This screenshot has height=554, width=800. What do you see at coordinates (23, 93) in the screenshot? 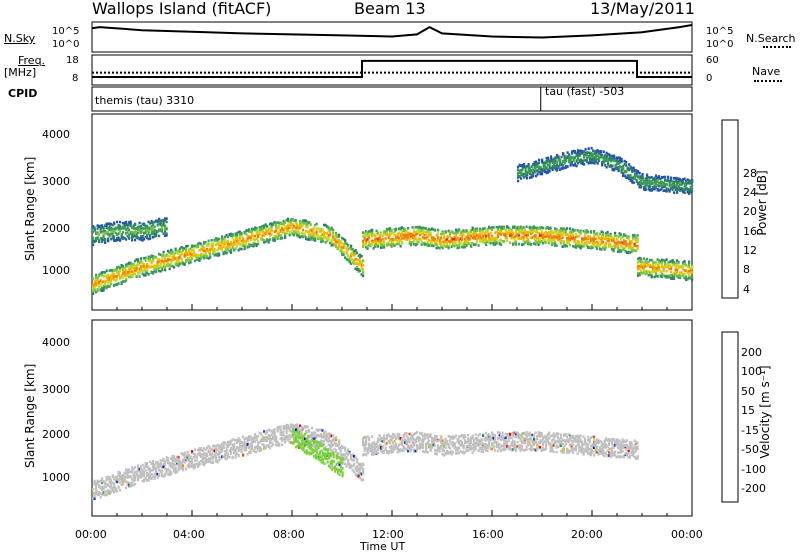
I see `cpid-label: CPID` at bounding box center [23, 93].